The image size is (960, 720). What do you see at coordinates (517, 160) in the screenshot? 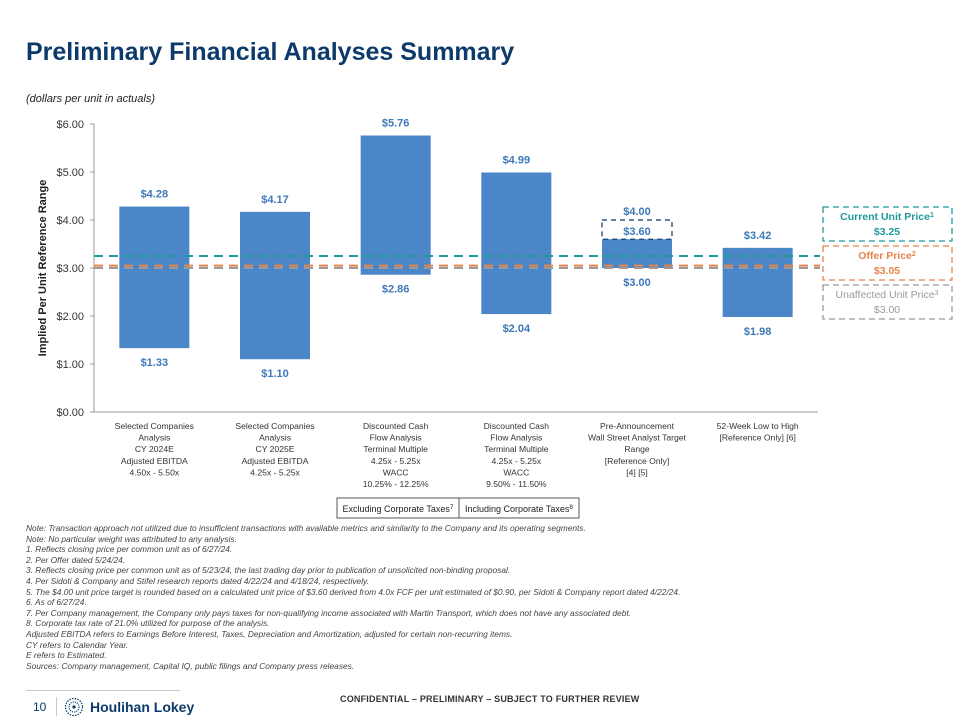
I see `bar-high-label: $4.99` at bounding box center [517, 160].